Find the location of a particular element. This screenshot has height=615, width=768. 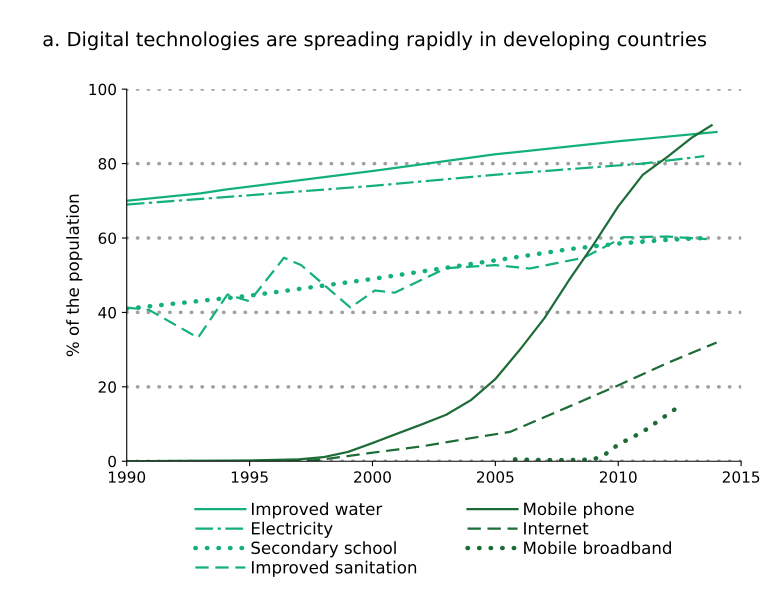

y-tick-label: 40 is located at coordinates (107, 312).